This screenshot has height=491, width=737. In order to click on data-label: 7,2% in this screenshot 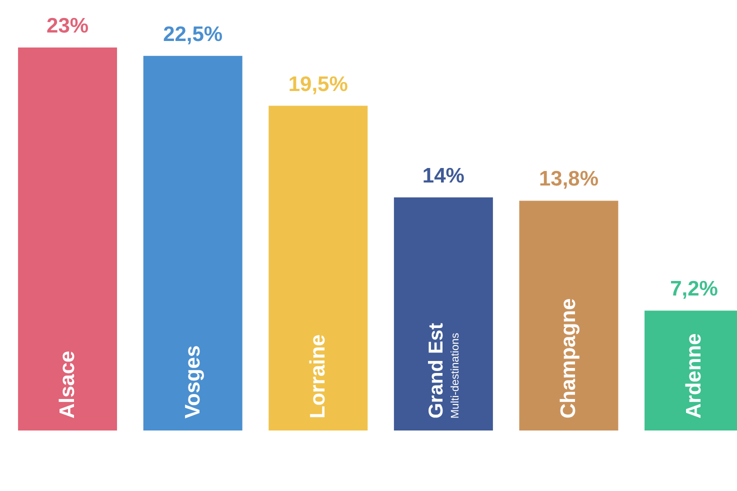, I will do `click(694, 289)`.